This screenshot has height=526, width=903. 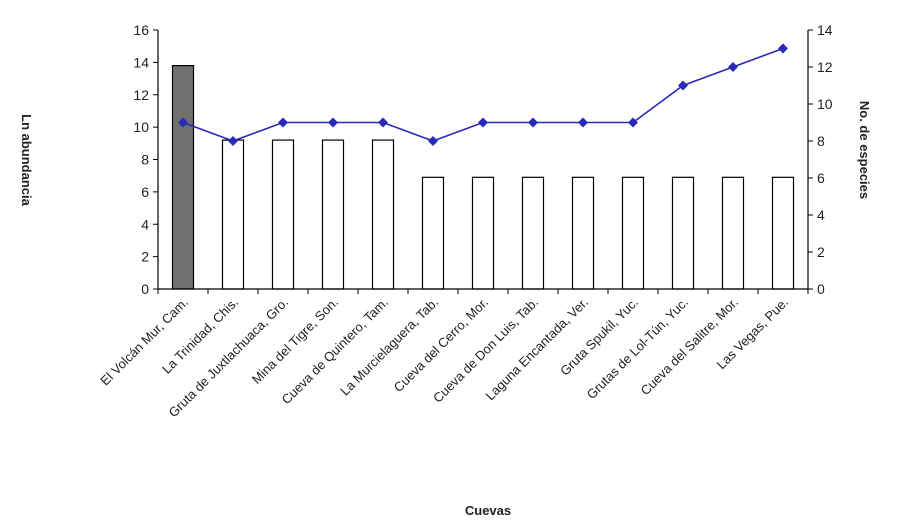 What do you see at coordinates (488, 510) in the screenshot?
I see `x-axis-title: Cuevas` at bounding box center [488, 510].